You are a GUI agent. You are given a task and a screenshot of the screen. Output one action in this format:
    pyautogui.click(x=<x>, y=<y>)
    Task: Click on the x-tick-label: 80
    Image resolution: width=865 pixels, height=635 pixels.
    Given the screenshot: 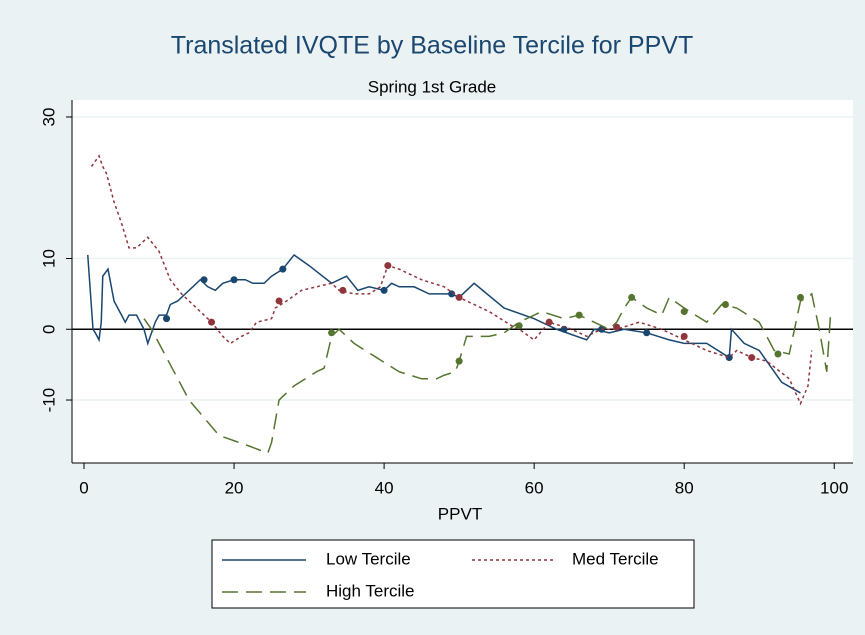 What is the action you would take?
    pyautogui.click(x=684, y=487)
    